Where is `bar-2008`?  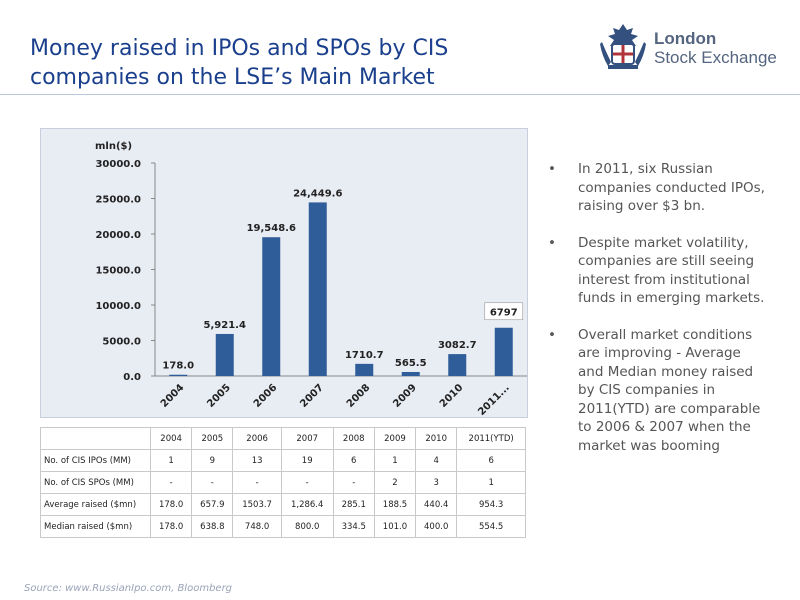 bar-2008 is located at coordinates (364, 369).